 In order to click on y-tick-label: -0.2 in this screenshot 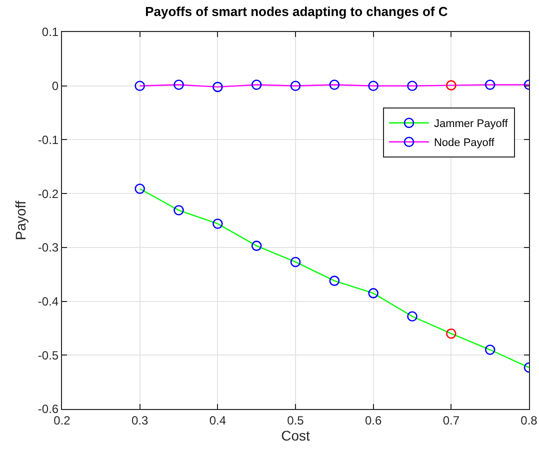, I will do `click(48, 193)`.